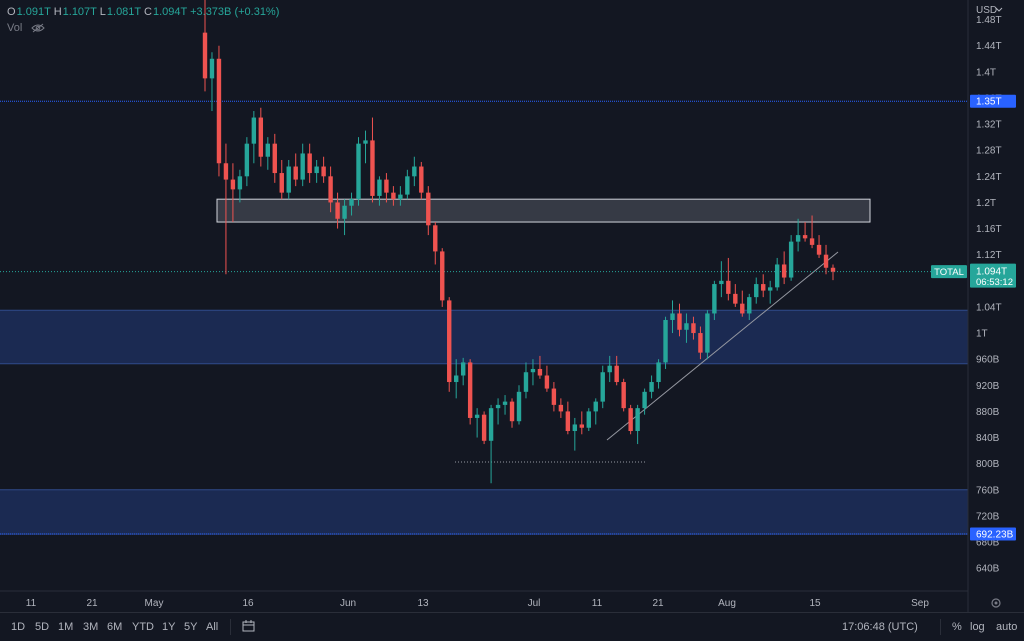 The width and height of the screenshot is (1024, 641). What do you see at coordinates (999, 9) in the screenshot?
I see `chevron-down-icon` at bounding box center [999, 9].